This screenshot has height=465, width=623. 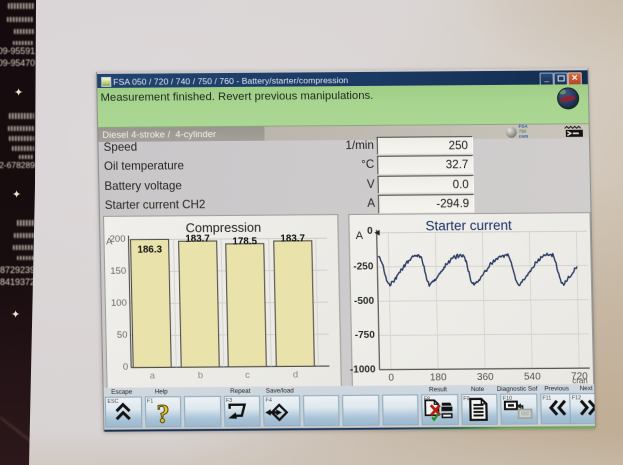 What do you see at coordinates (201, 375) in the screenshot?
I see `svg-text: b` at bounding box center [201, 375].